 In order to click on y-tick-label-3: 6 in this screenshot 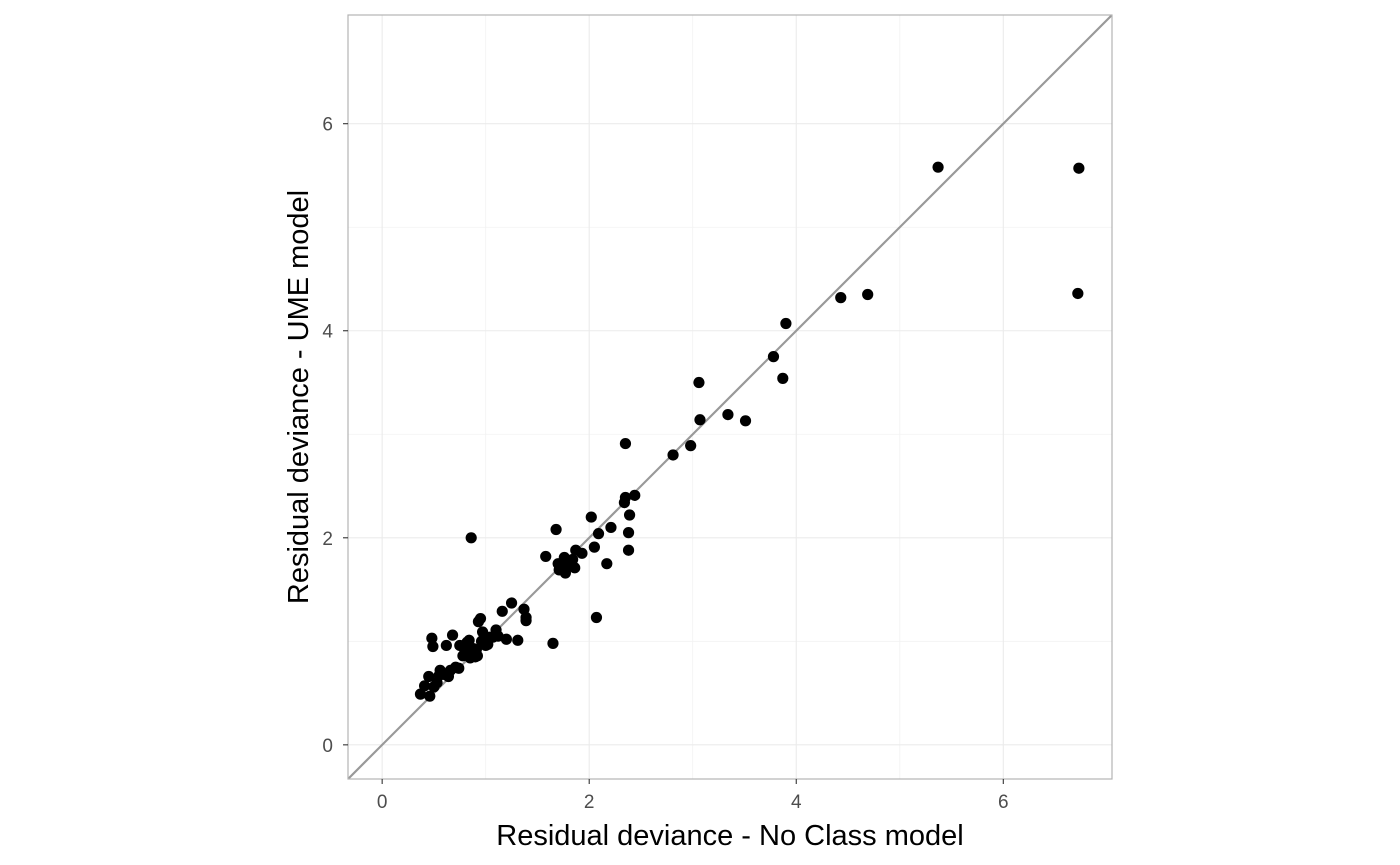, I will do `click(327, 125)`.